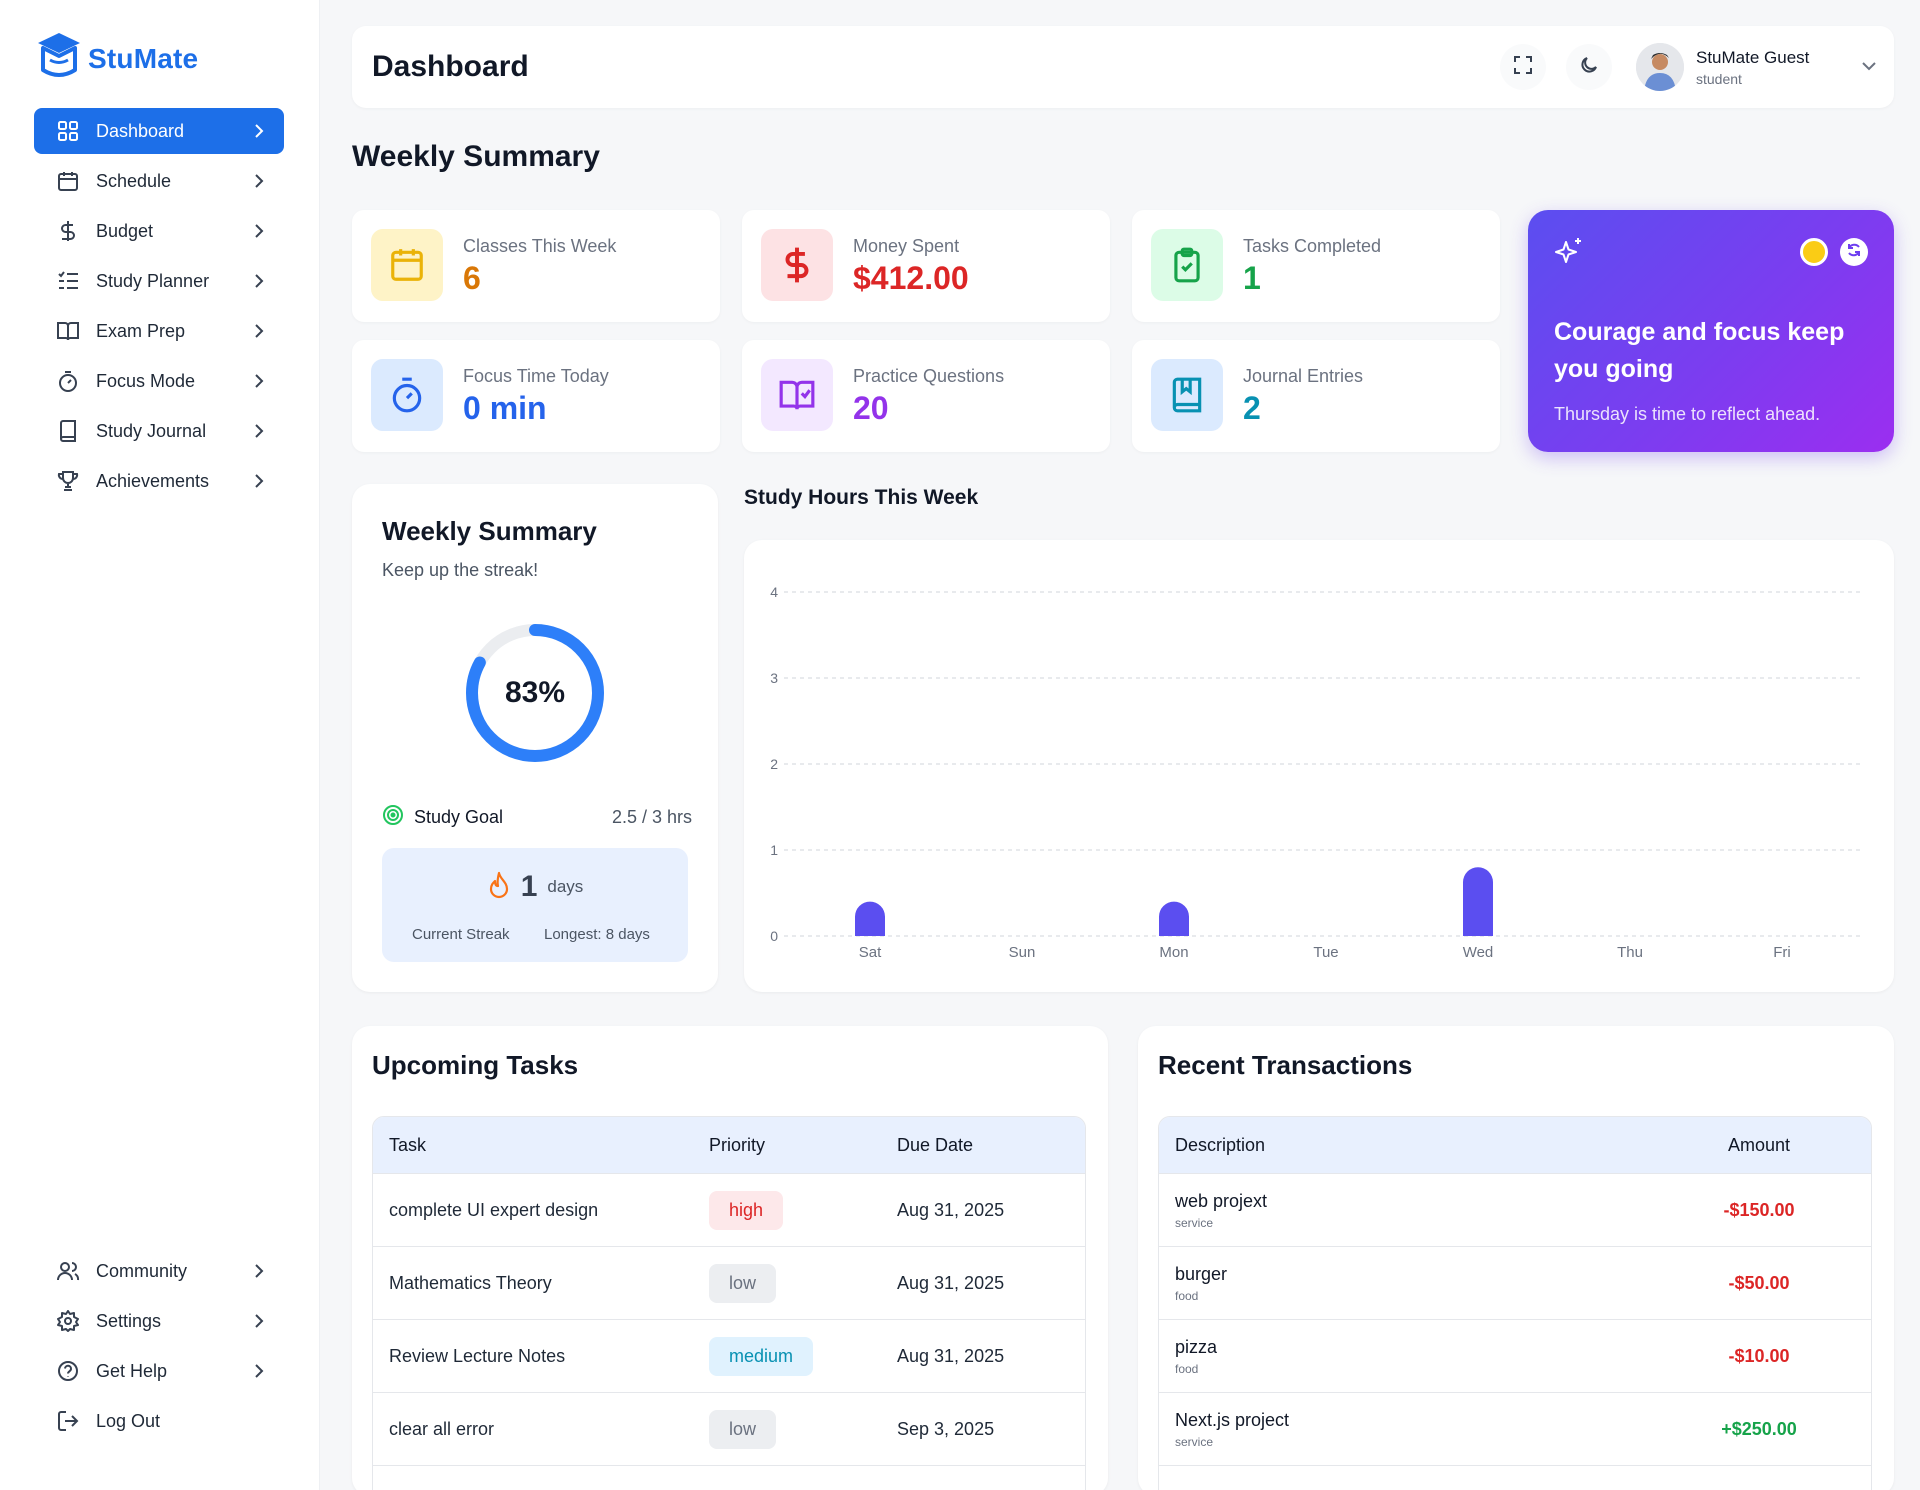 This screenshot has height=1490, width=1920. Describe the element at coordinates (159, 481) in the screenshot. I see `sidebar-item-achievements: Achievements` at that location.